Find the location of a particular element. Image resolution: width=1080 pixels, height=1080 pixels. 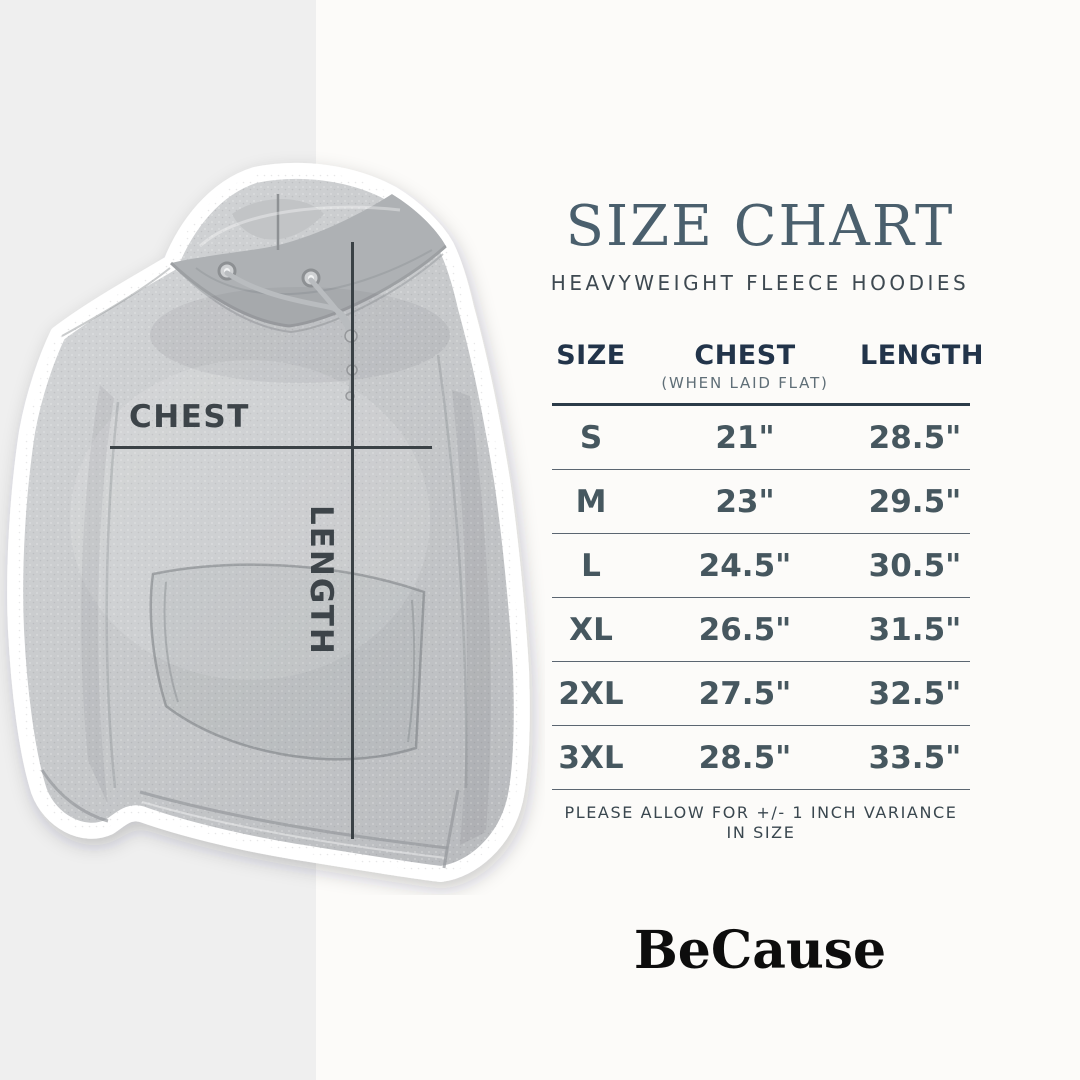

size-cell: L is located at coordinates (591, 565).